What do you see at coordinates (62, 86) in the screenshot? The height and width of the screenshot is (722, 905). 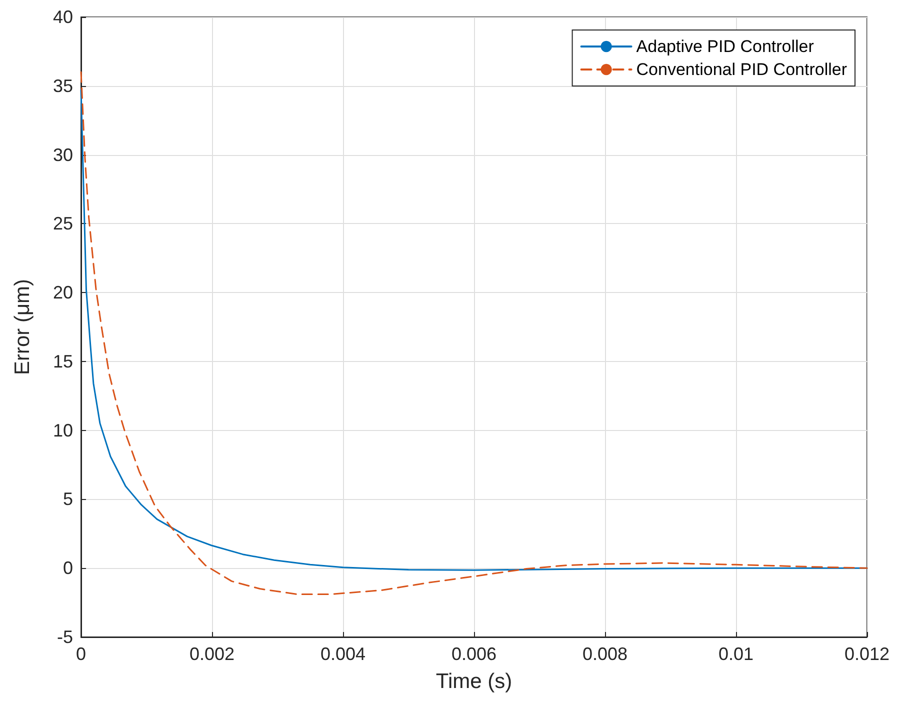 I see `y-tick-label: 35` at bounding box center [62, 86].